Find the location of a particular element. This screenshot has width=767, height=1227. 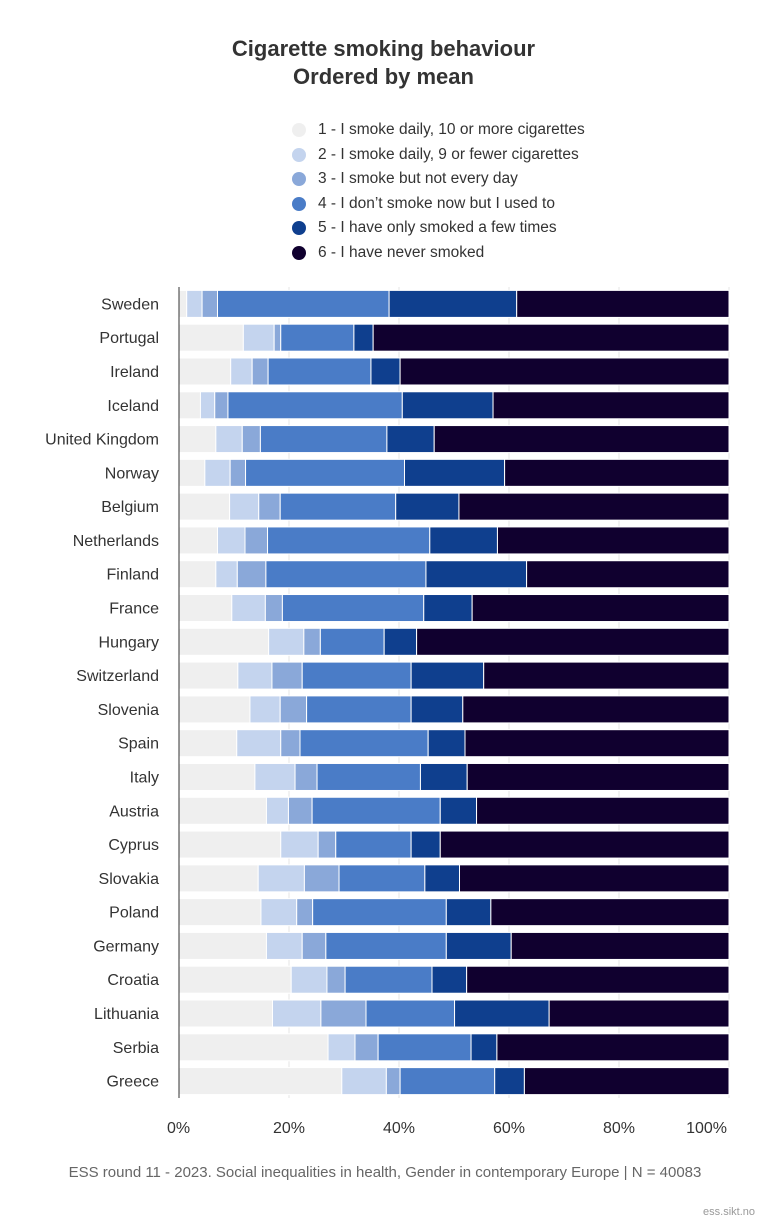

category-label: Slovenia is located at coordinates (128, 710).